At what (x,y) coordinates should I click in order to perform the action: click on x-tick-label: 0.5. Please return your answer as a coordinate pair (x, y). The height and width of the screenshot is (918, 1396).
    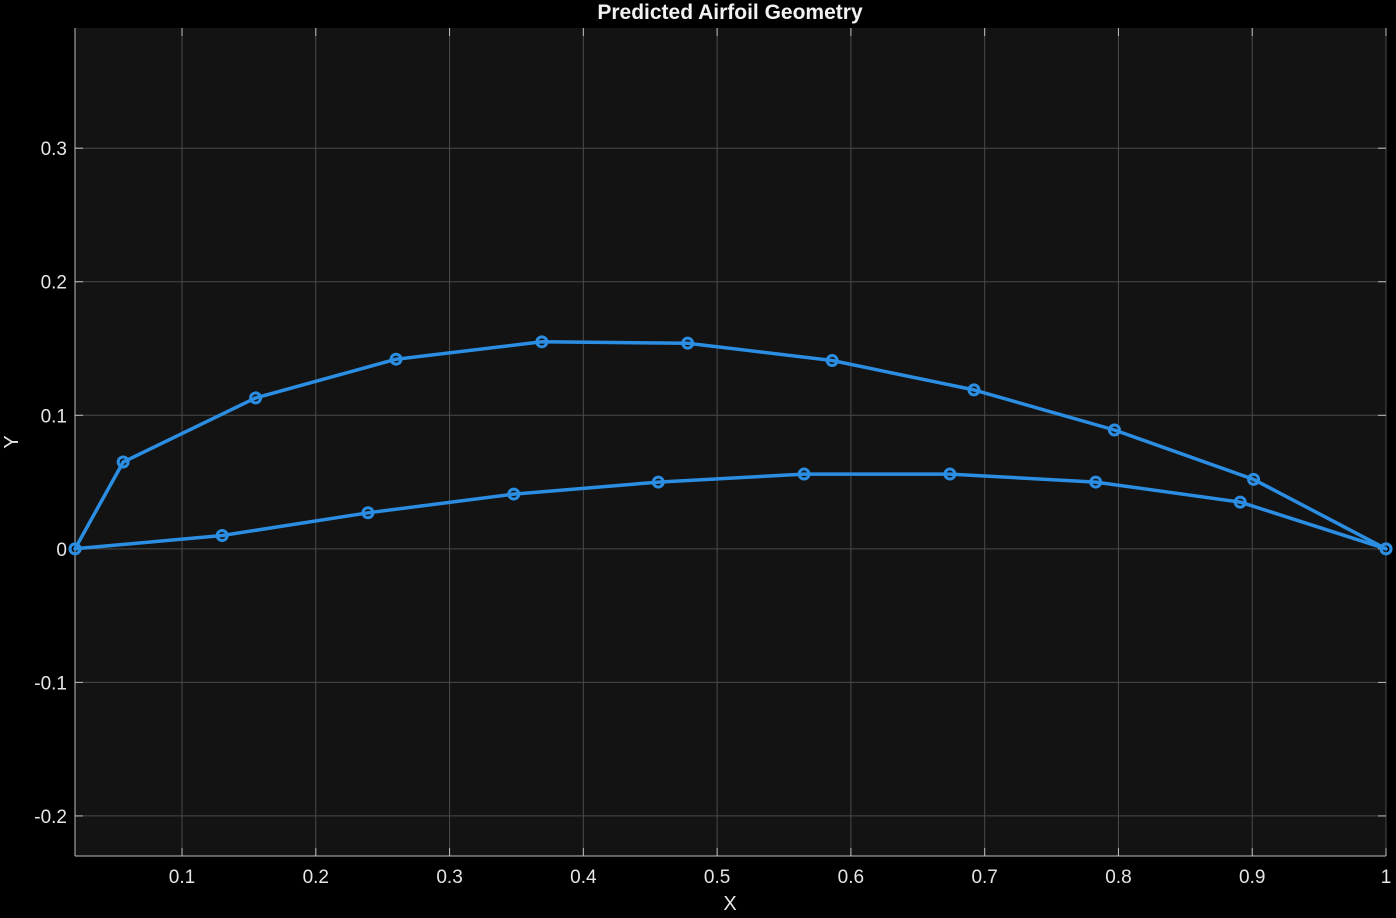
    Looking at the image, I should click on (717, 877).